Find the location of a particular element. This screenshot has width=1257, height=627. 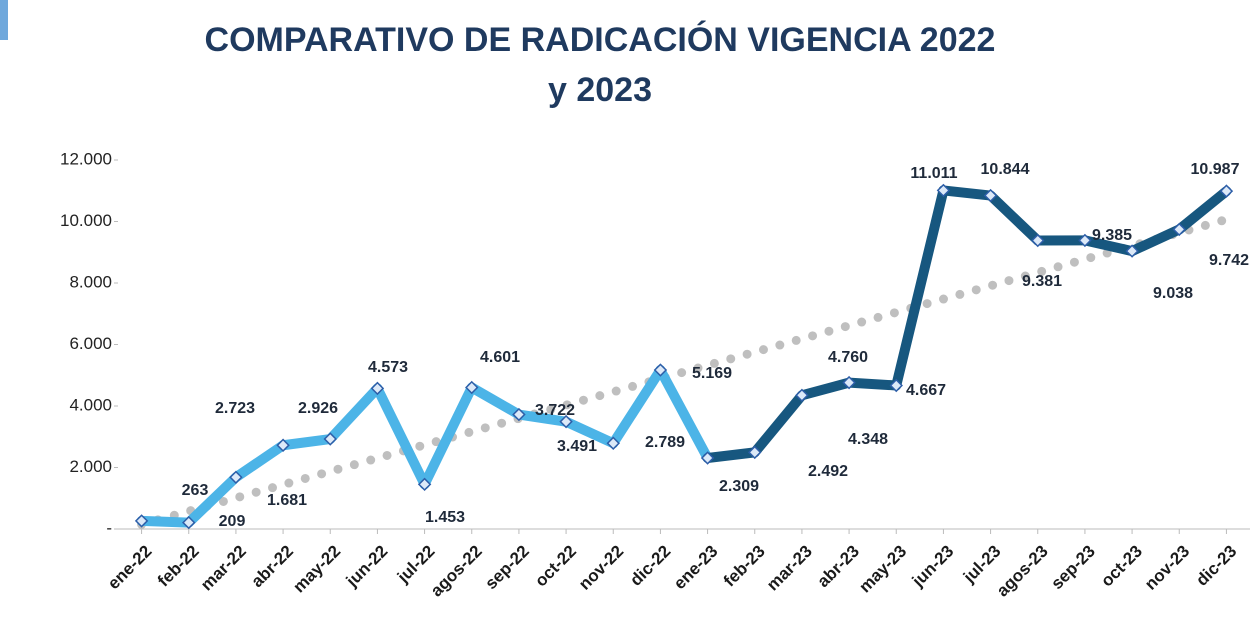

x-tick-label: agos-22 is located at coordinates (456, 571).